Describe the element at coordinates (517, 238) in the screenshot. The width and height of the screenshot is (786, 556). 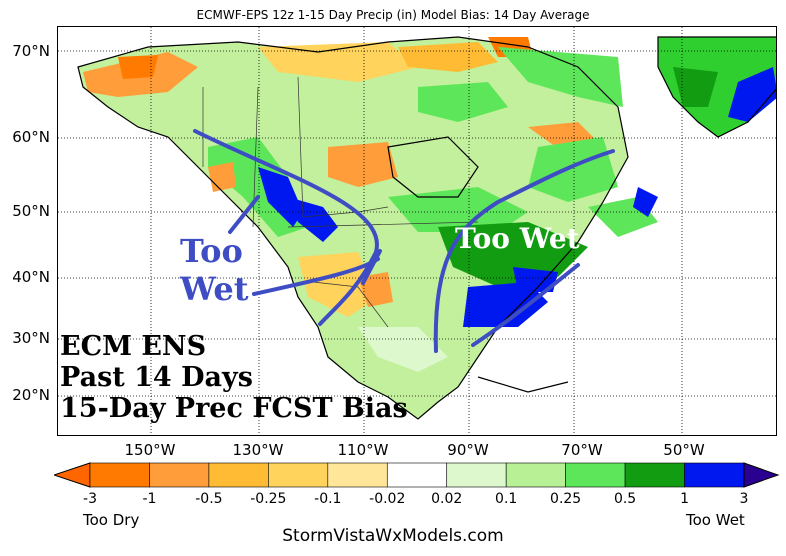
I see `too-wet-east-label: Too Wet` at that location.